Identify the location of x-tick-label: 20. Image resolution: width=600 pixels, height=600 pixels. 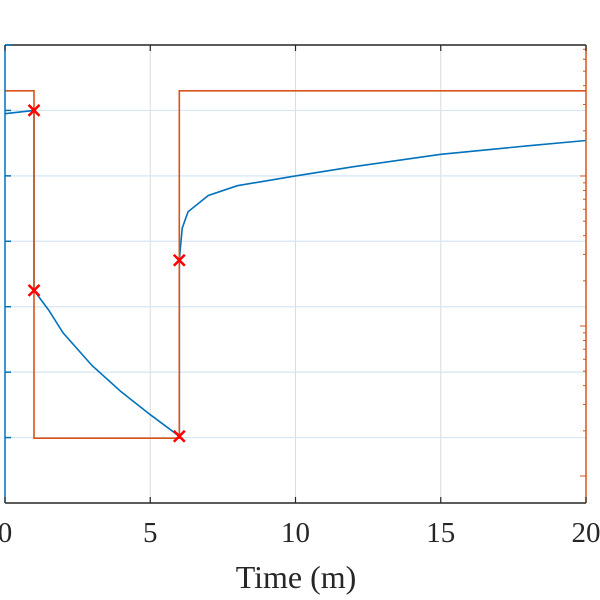
(586, 533).